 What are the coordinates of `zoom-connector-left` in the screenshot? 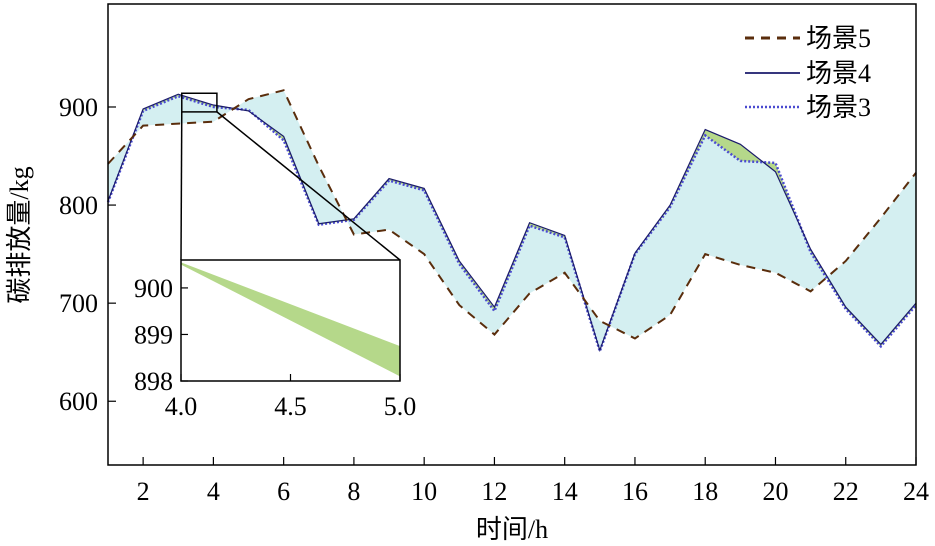 It's located at (181, 186).